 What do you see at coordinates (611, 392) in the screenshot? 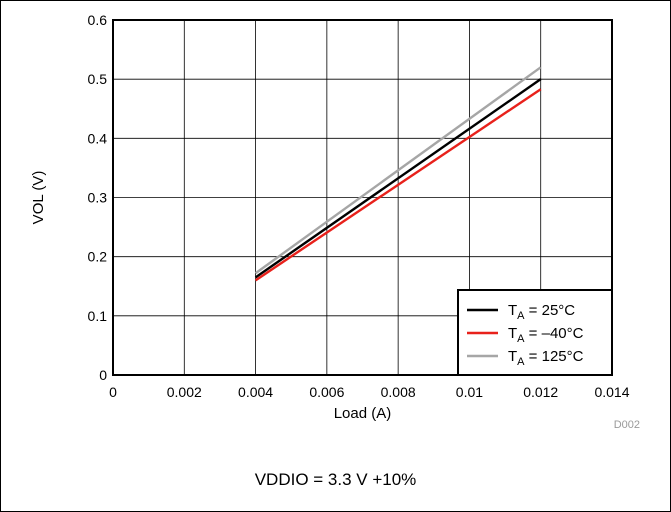
I see `x-tick-label: 0.014` at bounding box center [611, 392].